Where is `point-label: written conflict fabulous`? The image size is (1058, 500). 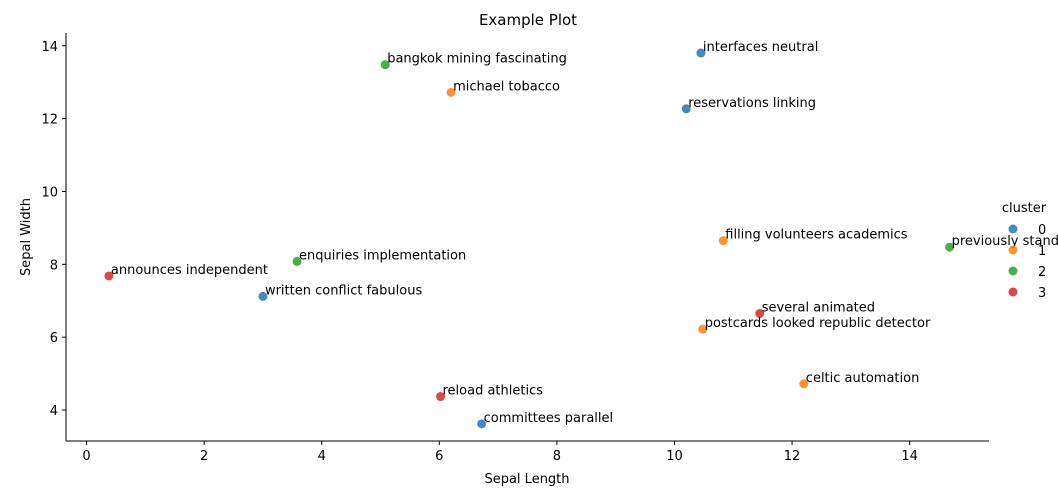
point-label: written conflict fabulous is located at coordinates (344, 290).